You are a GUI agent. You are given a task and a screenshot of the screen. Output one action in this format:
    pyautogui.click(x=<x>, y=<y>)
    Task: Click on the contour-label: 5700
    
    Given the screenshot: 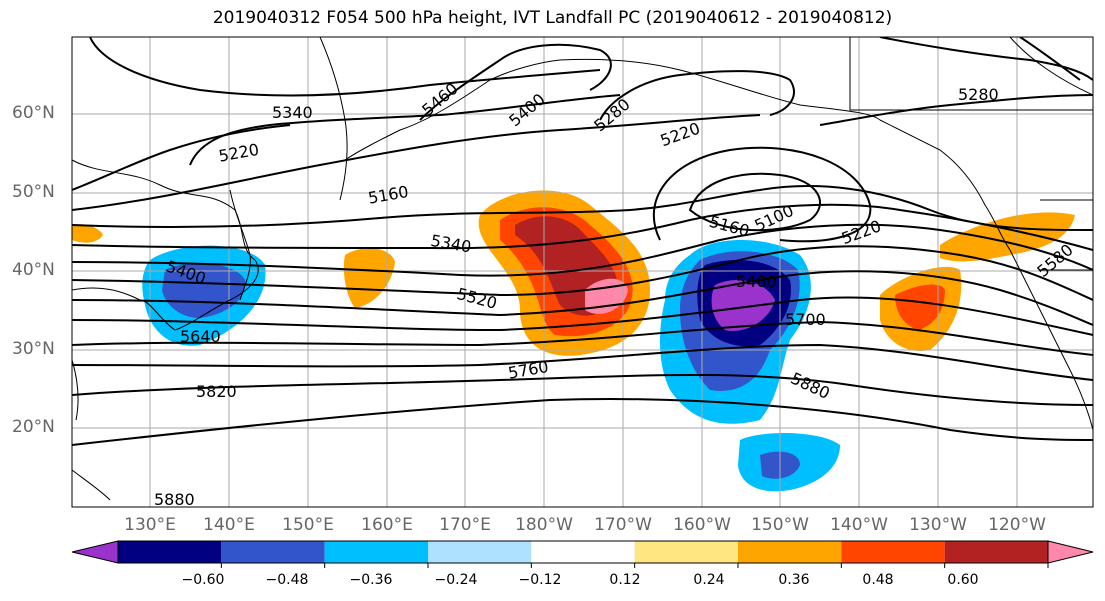 What is the action you would take?
    pyautogui.click(x=805, y=319)
    